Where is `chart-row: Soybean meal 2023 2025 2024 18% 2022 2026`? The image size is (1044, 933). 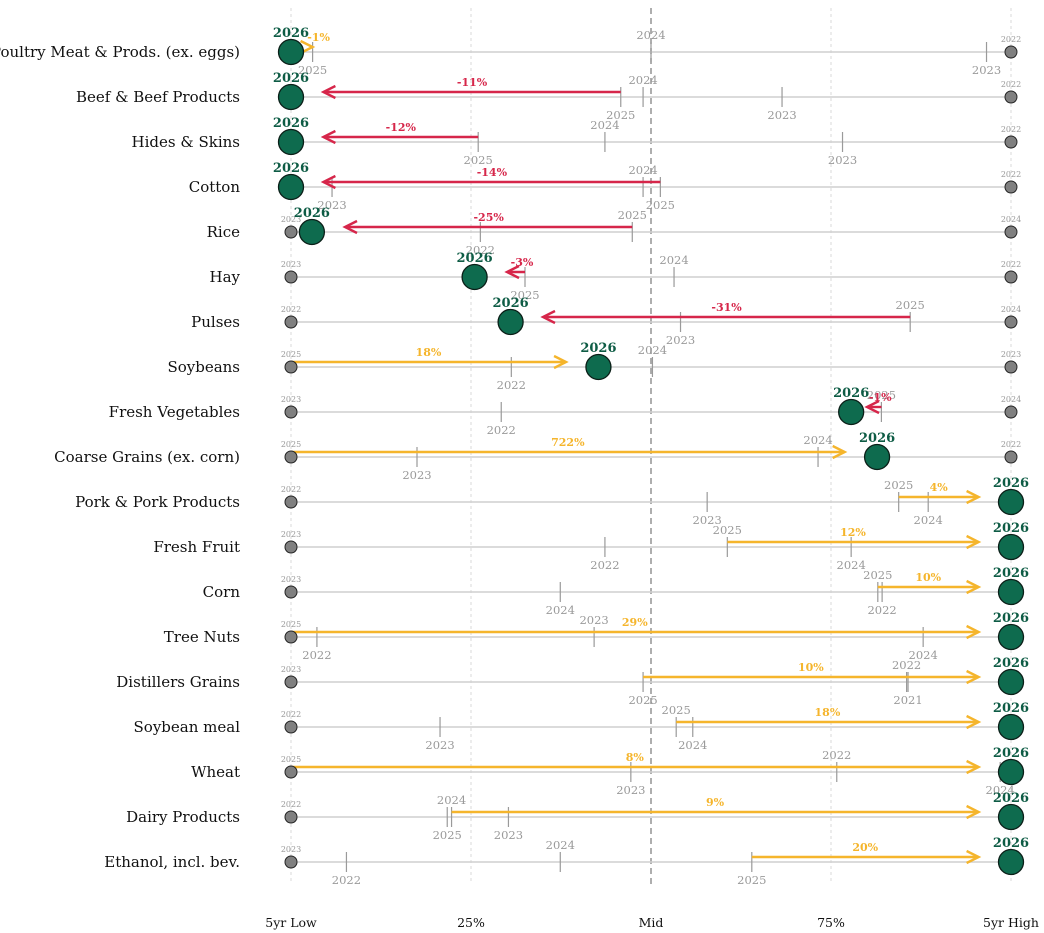 chart-row: Soybean meal 2023 2025 2024 18% 2022 2026 is located at coordinates (582, 726).